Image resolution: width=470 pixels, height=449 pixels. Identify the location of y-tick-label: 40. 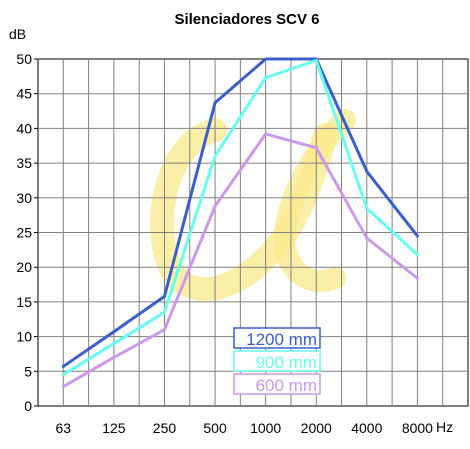
(24, 128).